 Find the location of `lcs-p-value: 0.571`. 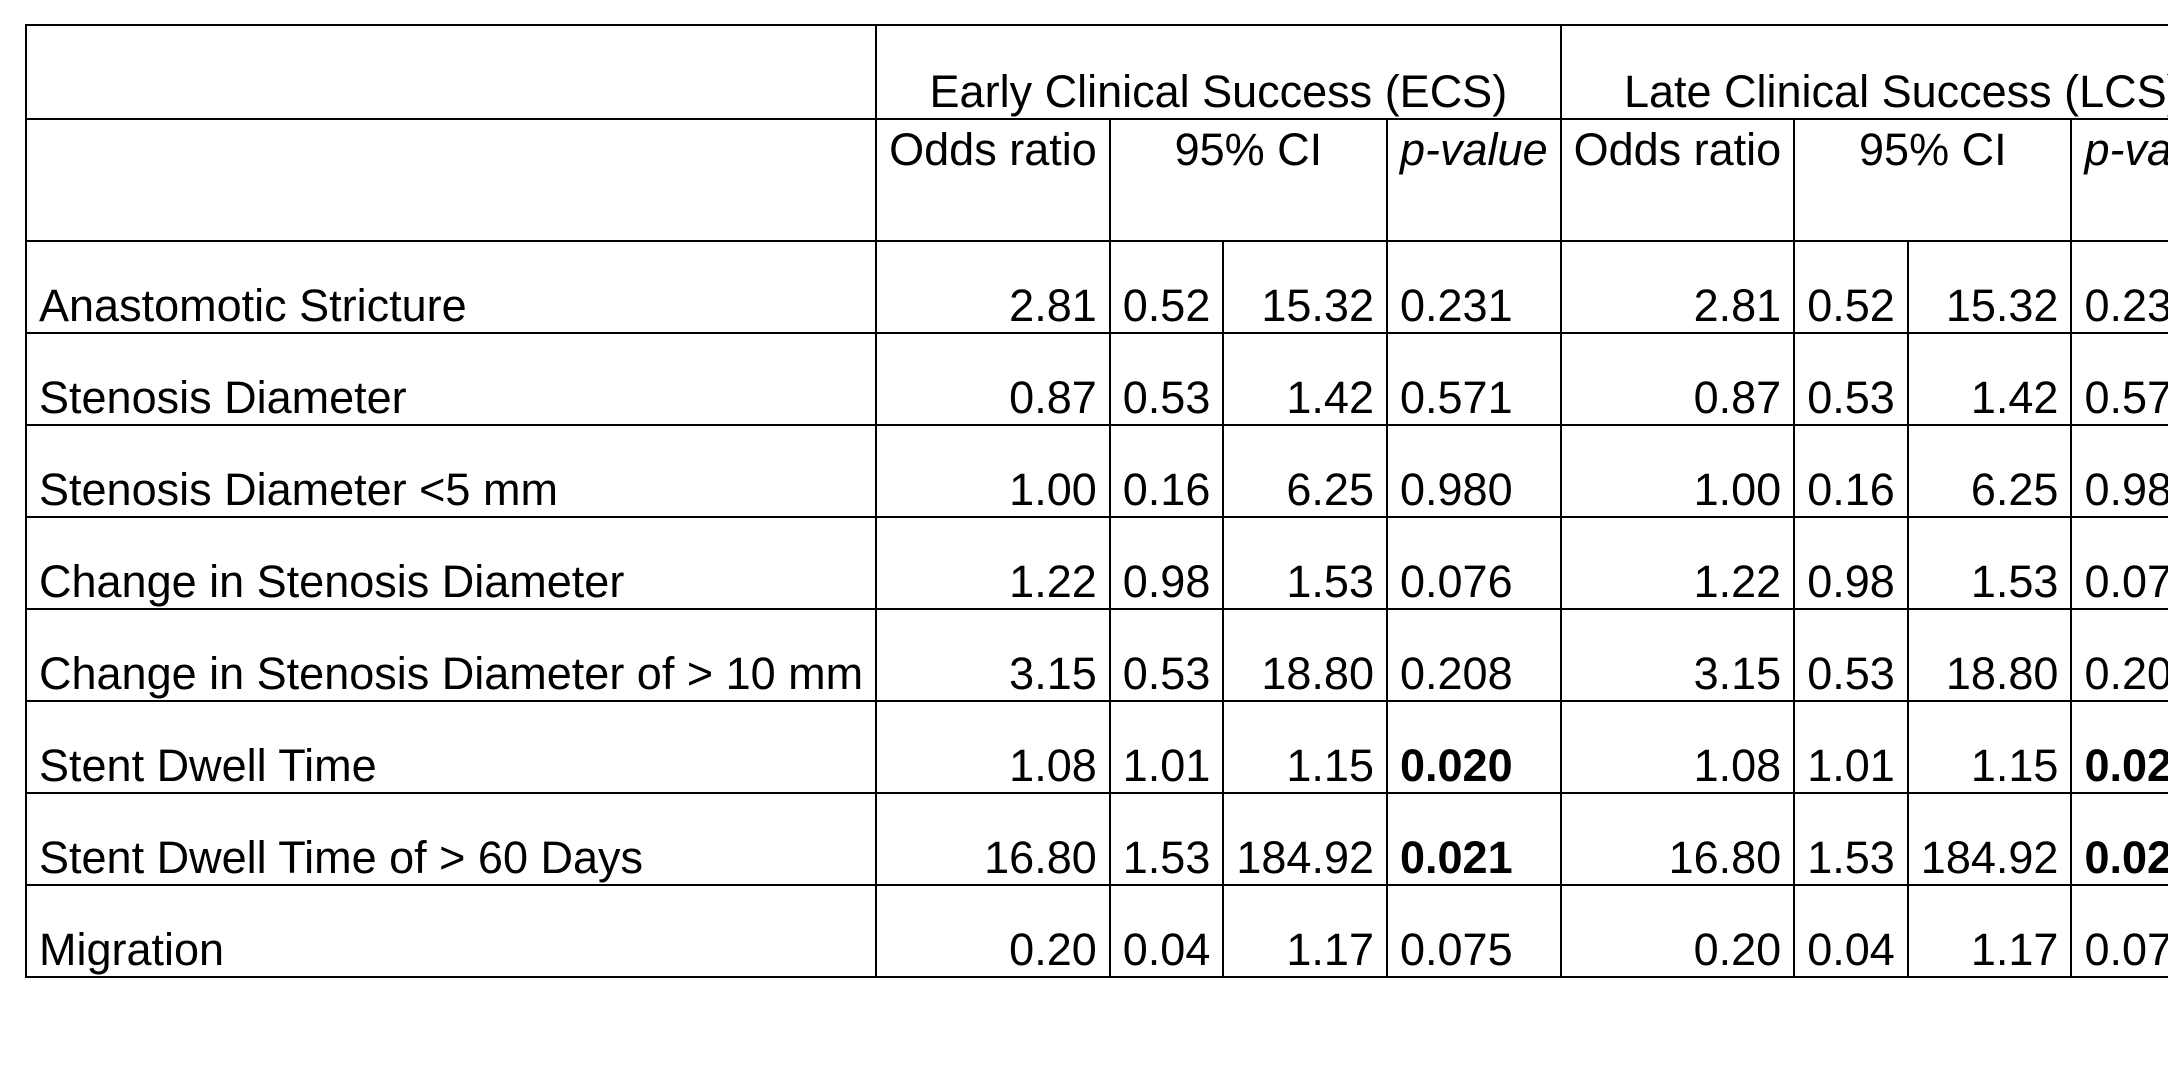

lcs-p-value: 0.571 is located at coordinates (2119, 379).